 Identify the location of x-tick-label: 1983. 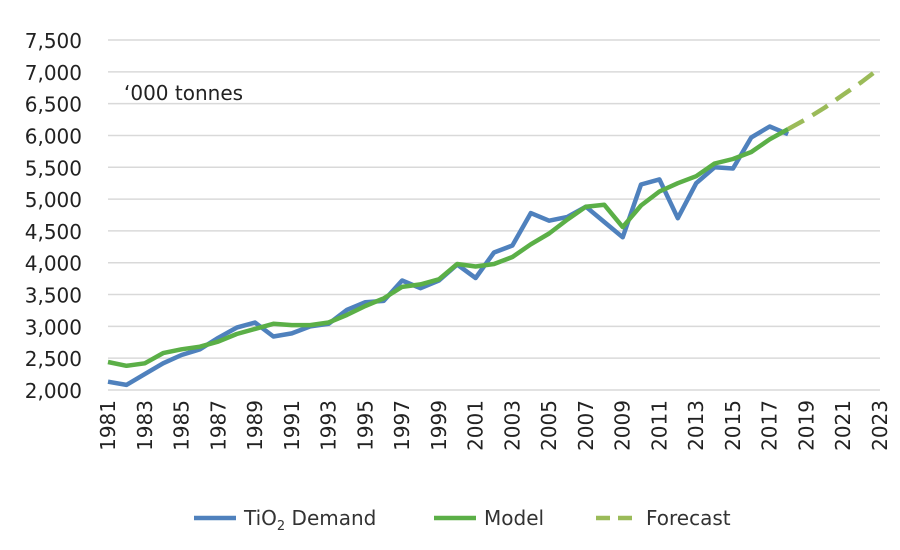
(145, 425).